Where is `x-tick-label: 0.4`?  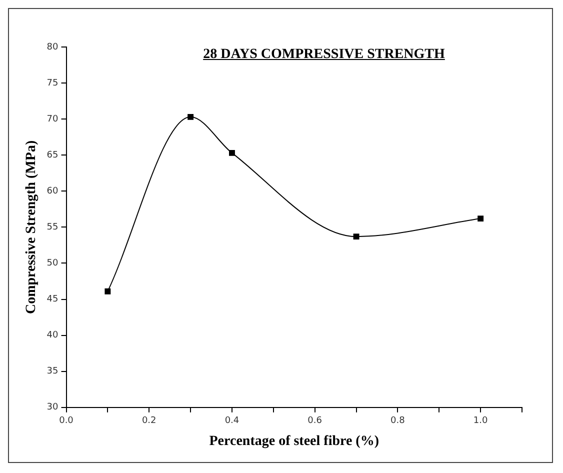
x-tick-label: 0.4 is located at coordinates (232, 421).